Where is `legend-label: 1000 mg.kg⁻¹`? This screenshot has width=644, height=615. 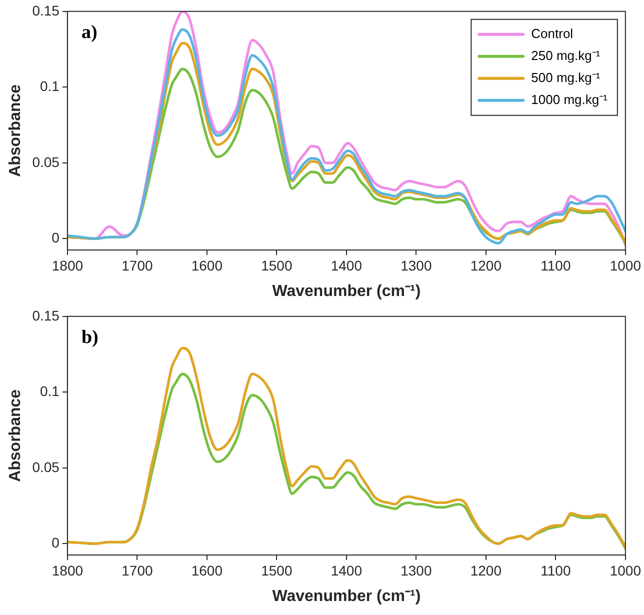
legend-label: 1000 mg.kg⁻¹ is located at coordinates (569, 99).